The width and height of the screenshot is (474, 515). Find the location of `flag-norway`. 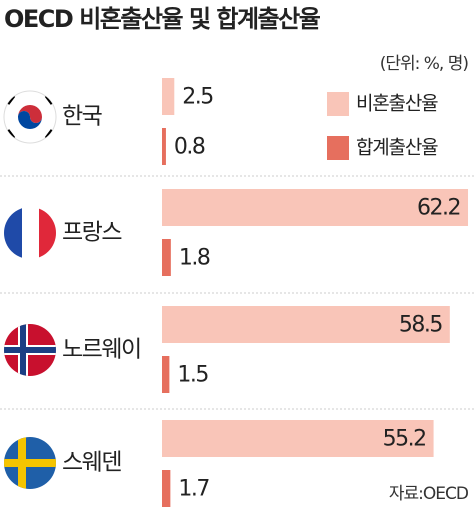

flag-norway is located at coordinates (30, 350).